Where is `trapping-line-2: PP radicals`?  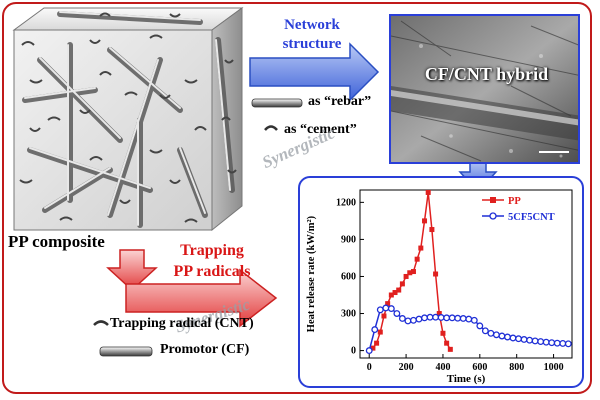
trapping-line-2: PP radicals is located at coordinates (212, 271).